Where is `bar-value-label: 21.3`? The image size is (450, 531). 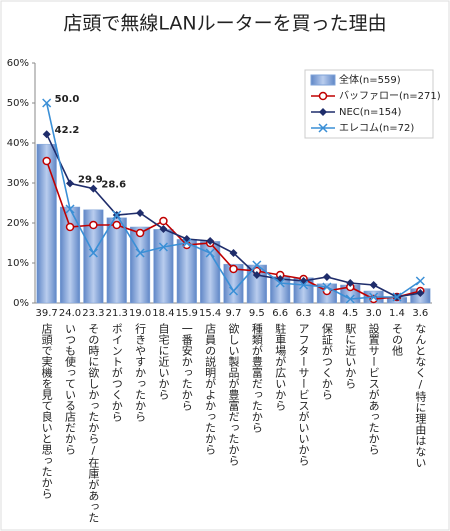
bar-value-label: 21.3 is located at coordinates (117, 313).